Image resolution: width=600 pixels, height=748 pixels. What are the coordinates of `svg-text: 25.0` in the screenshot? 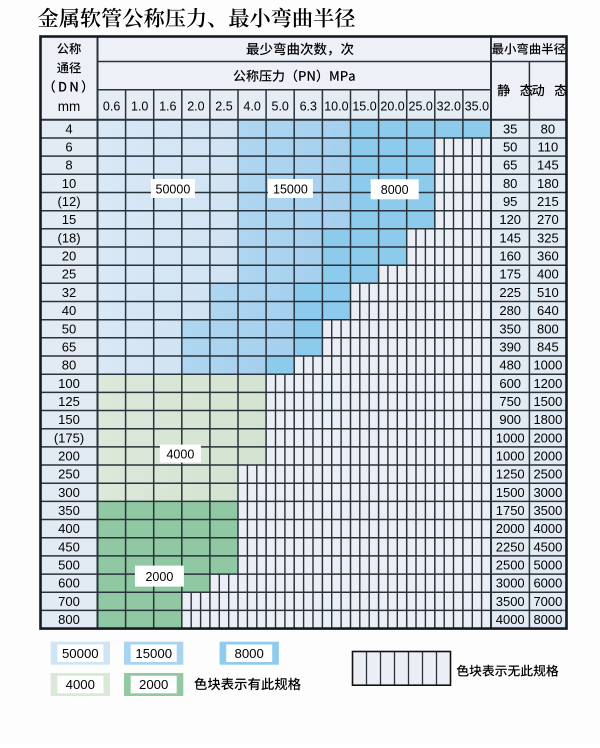 It's located at (421, 107).